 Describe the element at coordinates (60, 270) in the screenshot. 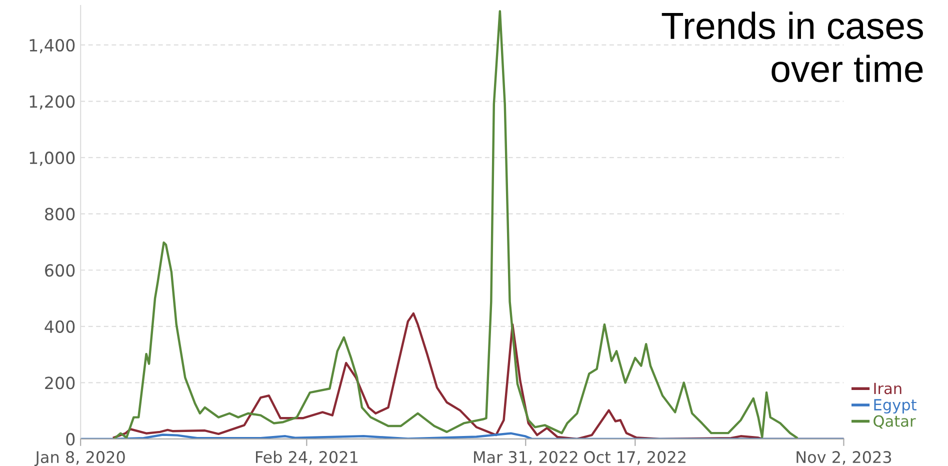

I see `y-tick-label: 600` at that location.